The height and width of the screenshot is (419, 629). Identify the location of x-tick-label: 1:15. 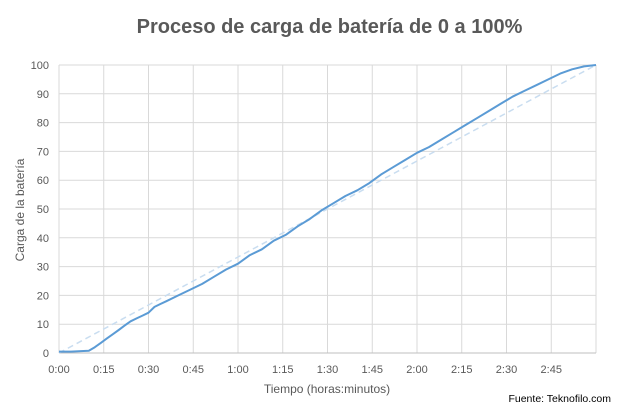
(282, 370).